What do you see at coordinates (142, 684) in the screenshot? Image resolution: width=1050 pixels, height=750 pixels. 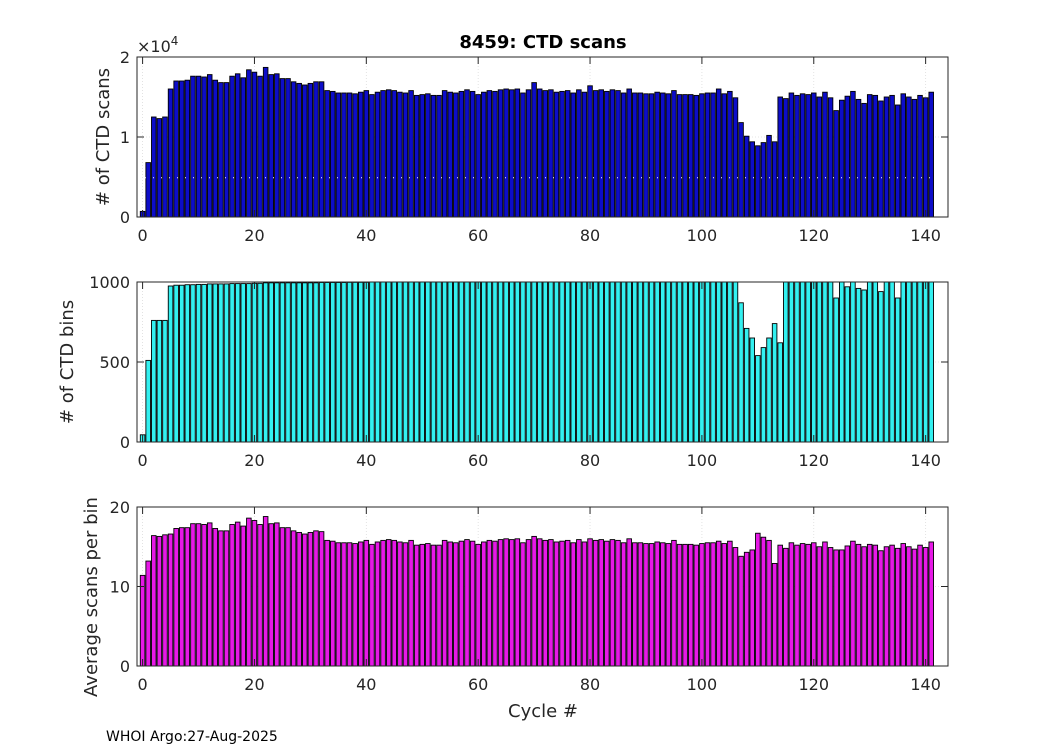 I see `ratio-x-tick-label: 0` at bounding box center [142, 684].